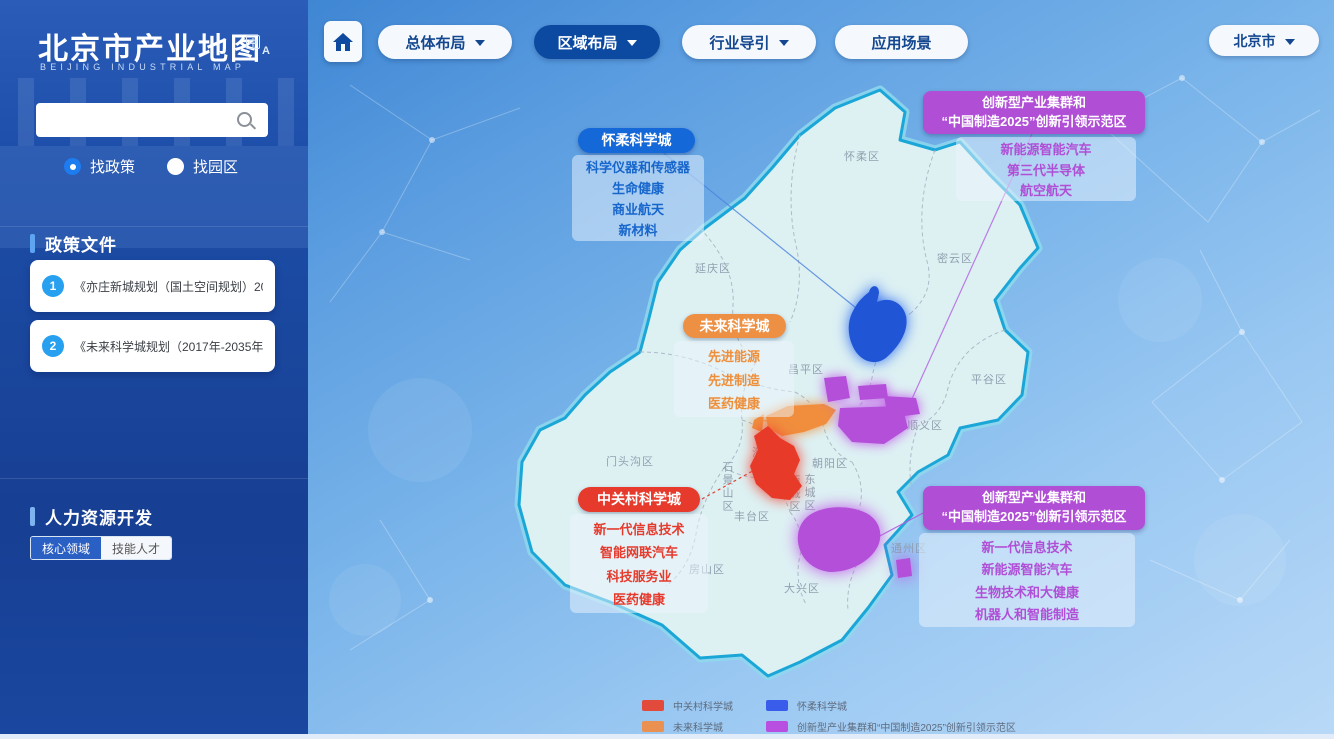 This screenshot has width=1334, height=739. Describe the element at coordinates (955, 259) in the screenshot. I see `district-label: 密云区` at that location.